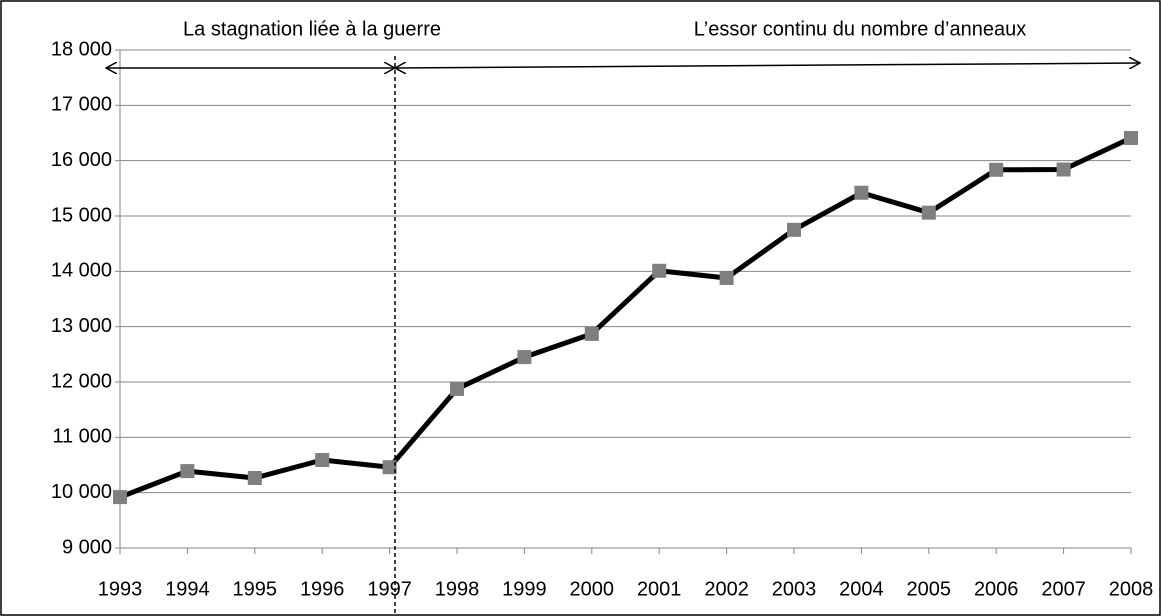 The width and height of the screenshot is (1161, 616). What do you see at coordinates (592, 589) in the screenshot?
I see `x-tick-label: 2000` at bounding box center [592, 589].